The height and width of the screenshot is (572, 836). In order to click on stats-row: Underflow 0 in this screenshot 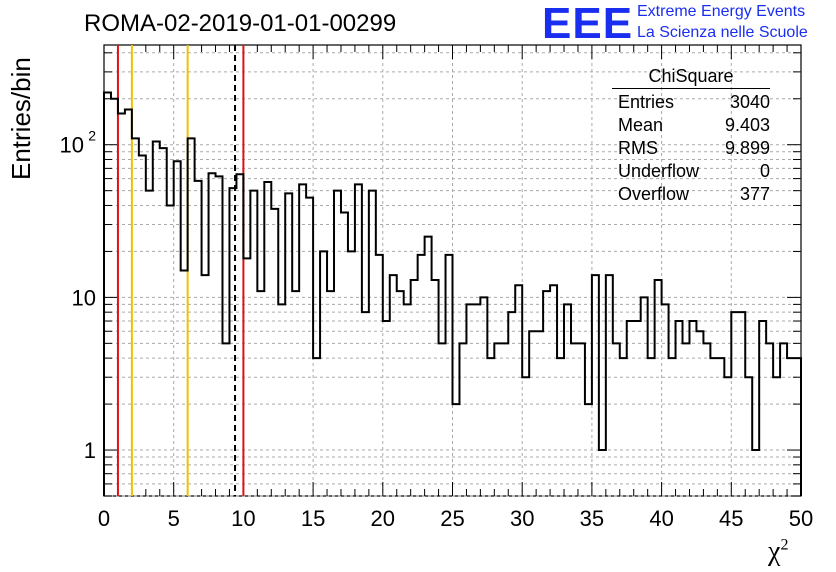, I will do `click(691, 171)`.